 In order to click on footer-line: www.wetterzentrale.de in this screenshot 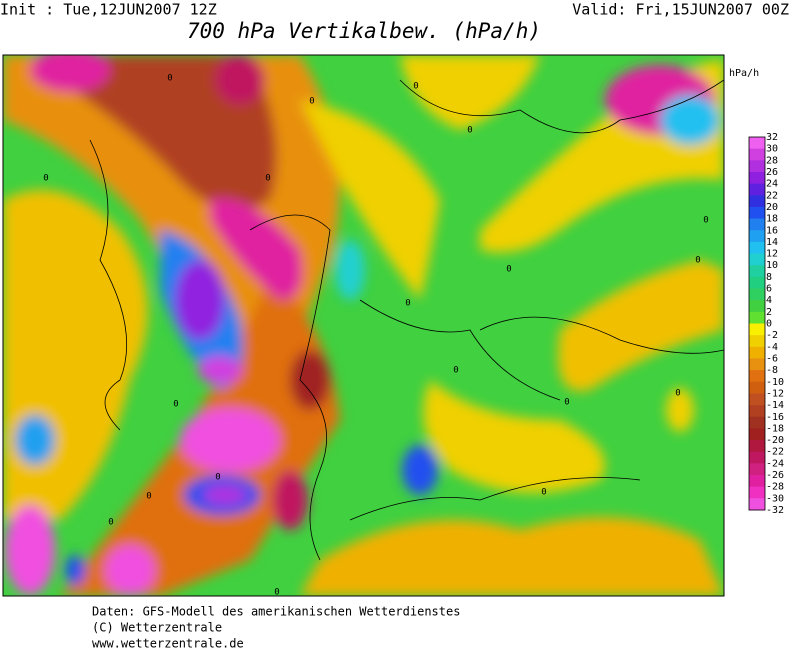, I will do `click(168, 643)`.